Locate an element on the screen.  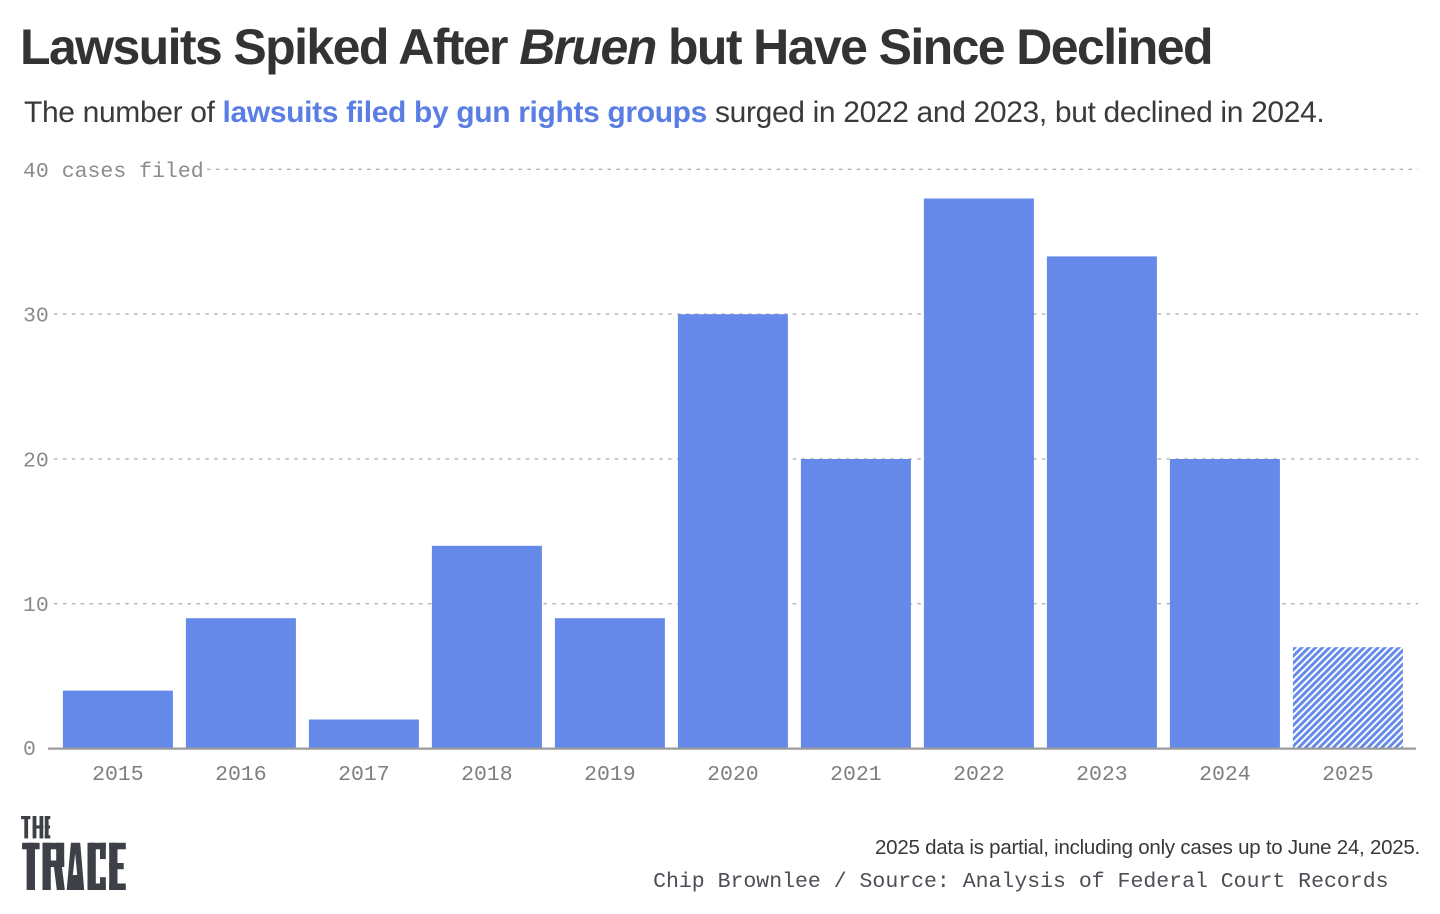
svg-text: 2021 is located at coordinates (856, 775).